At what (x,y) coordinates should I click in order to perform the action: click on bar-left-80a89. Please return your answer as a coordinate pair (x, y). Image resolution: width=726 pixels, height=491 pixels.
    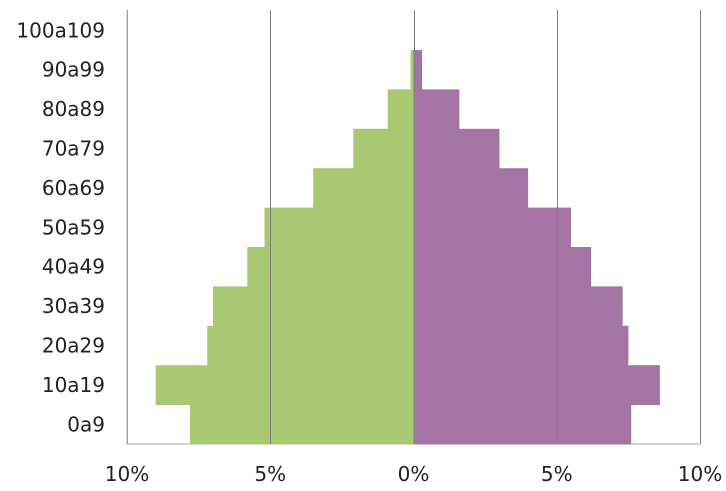
    Looking at the image, I should click on (400, 109).